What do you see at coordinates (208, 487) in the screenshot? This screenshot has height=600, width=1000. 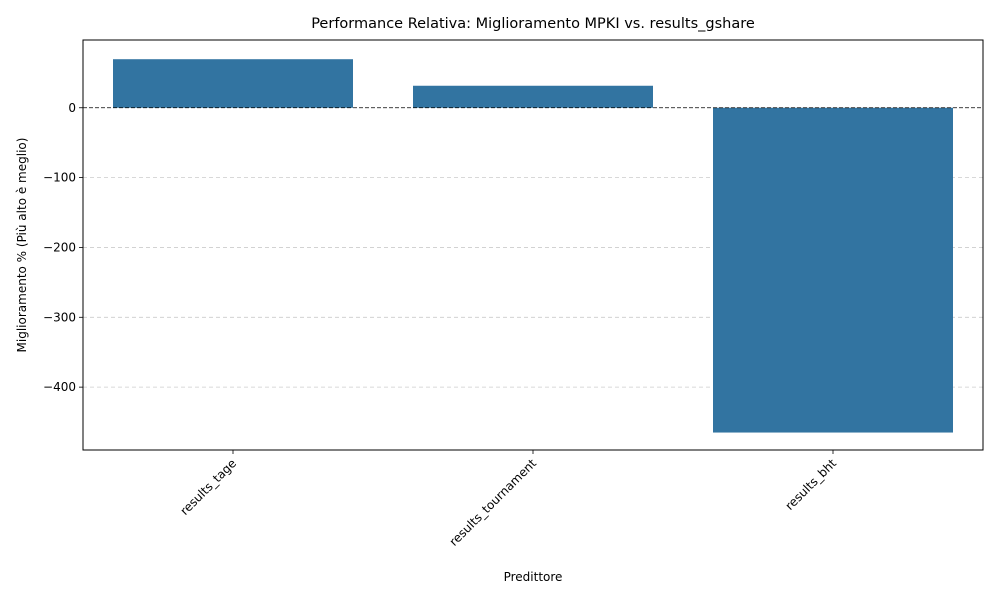 I see `x-tick-label: results_tage` at bounding box center [208, 487].